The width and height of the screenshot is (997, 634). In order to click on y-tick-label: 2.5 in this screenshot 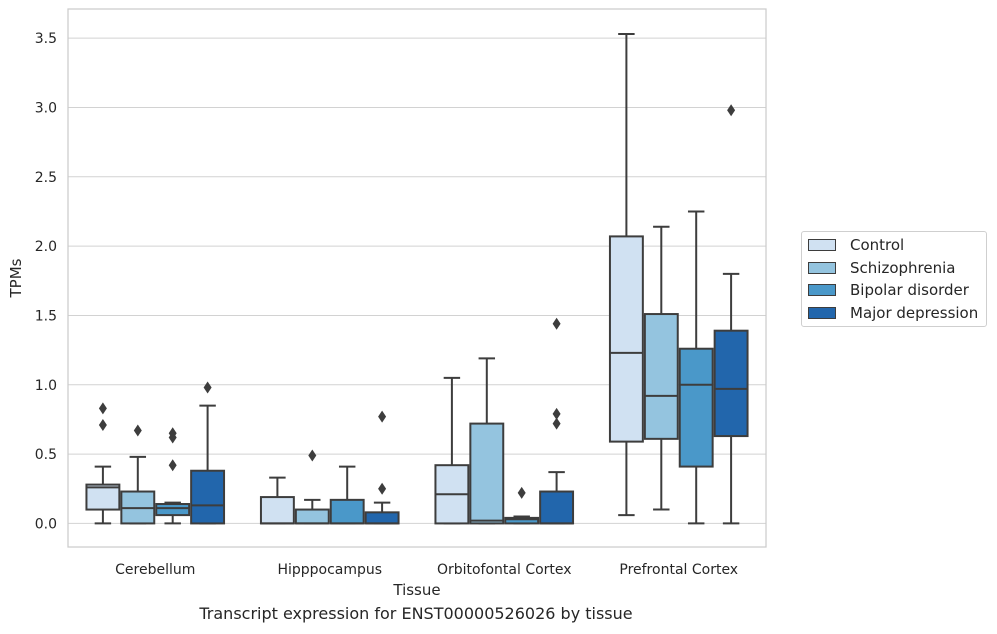, I will do `click(46, 178)`.